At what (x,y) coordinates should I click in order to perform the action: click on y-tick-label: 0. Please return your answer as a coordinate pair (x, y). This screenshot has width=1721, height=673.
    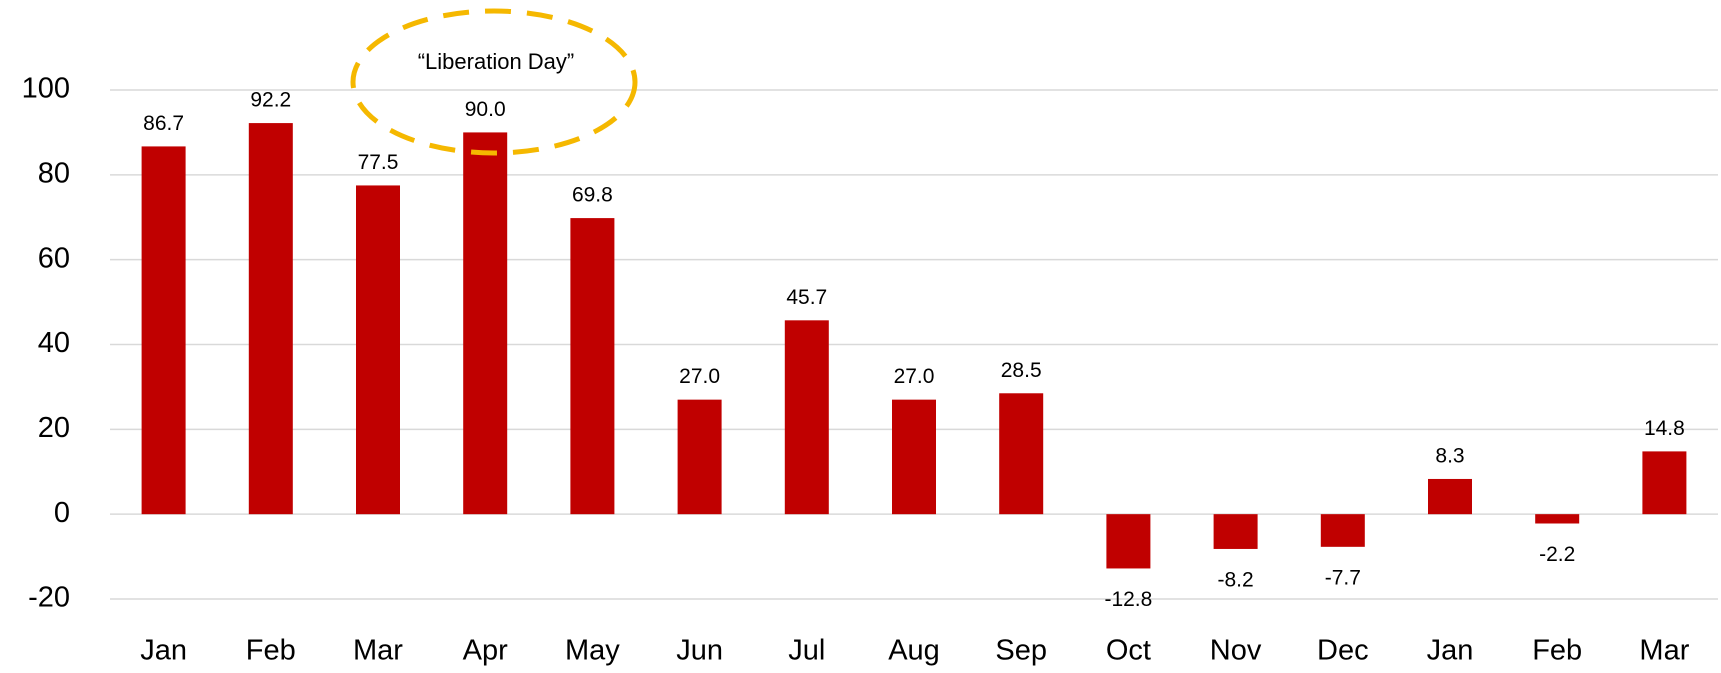
    Looking at the image, I should click on (62, 513).